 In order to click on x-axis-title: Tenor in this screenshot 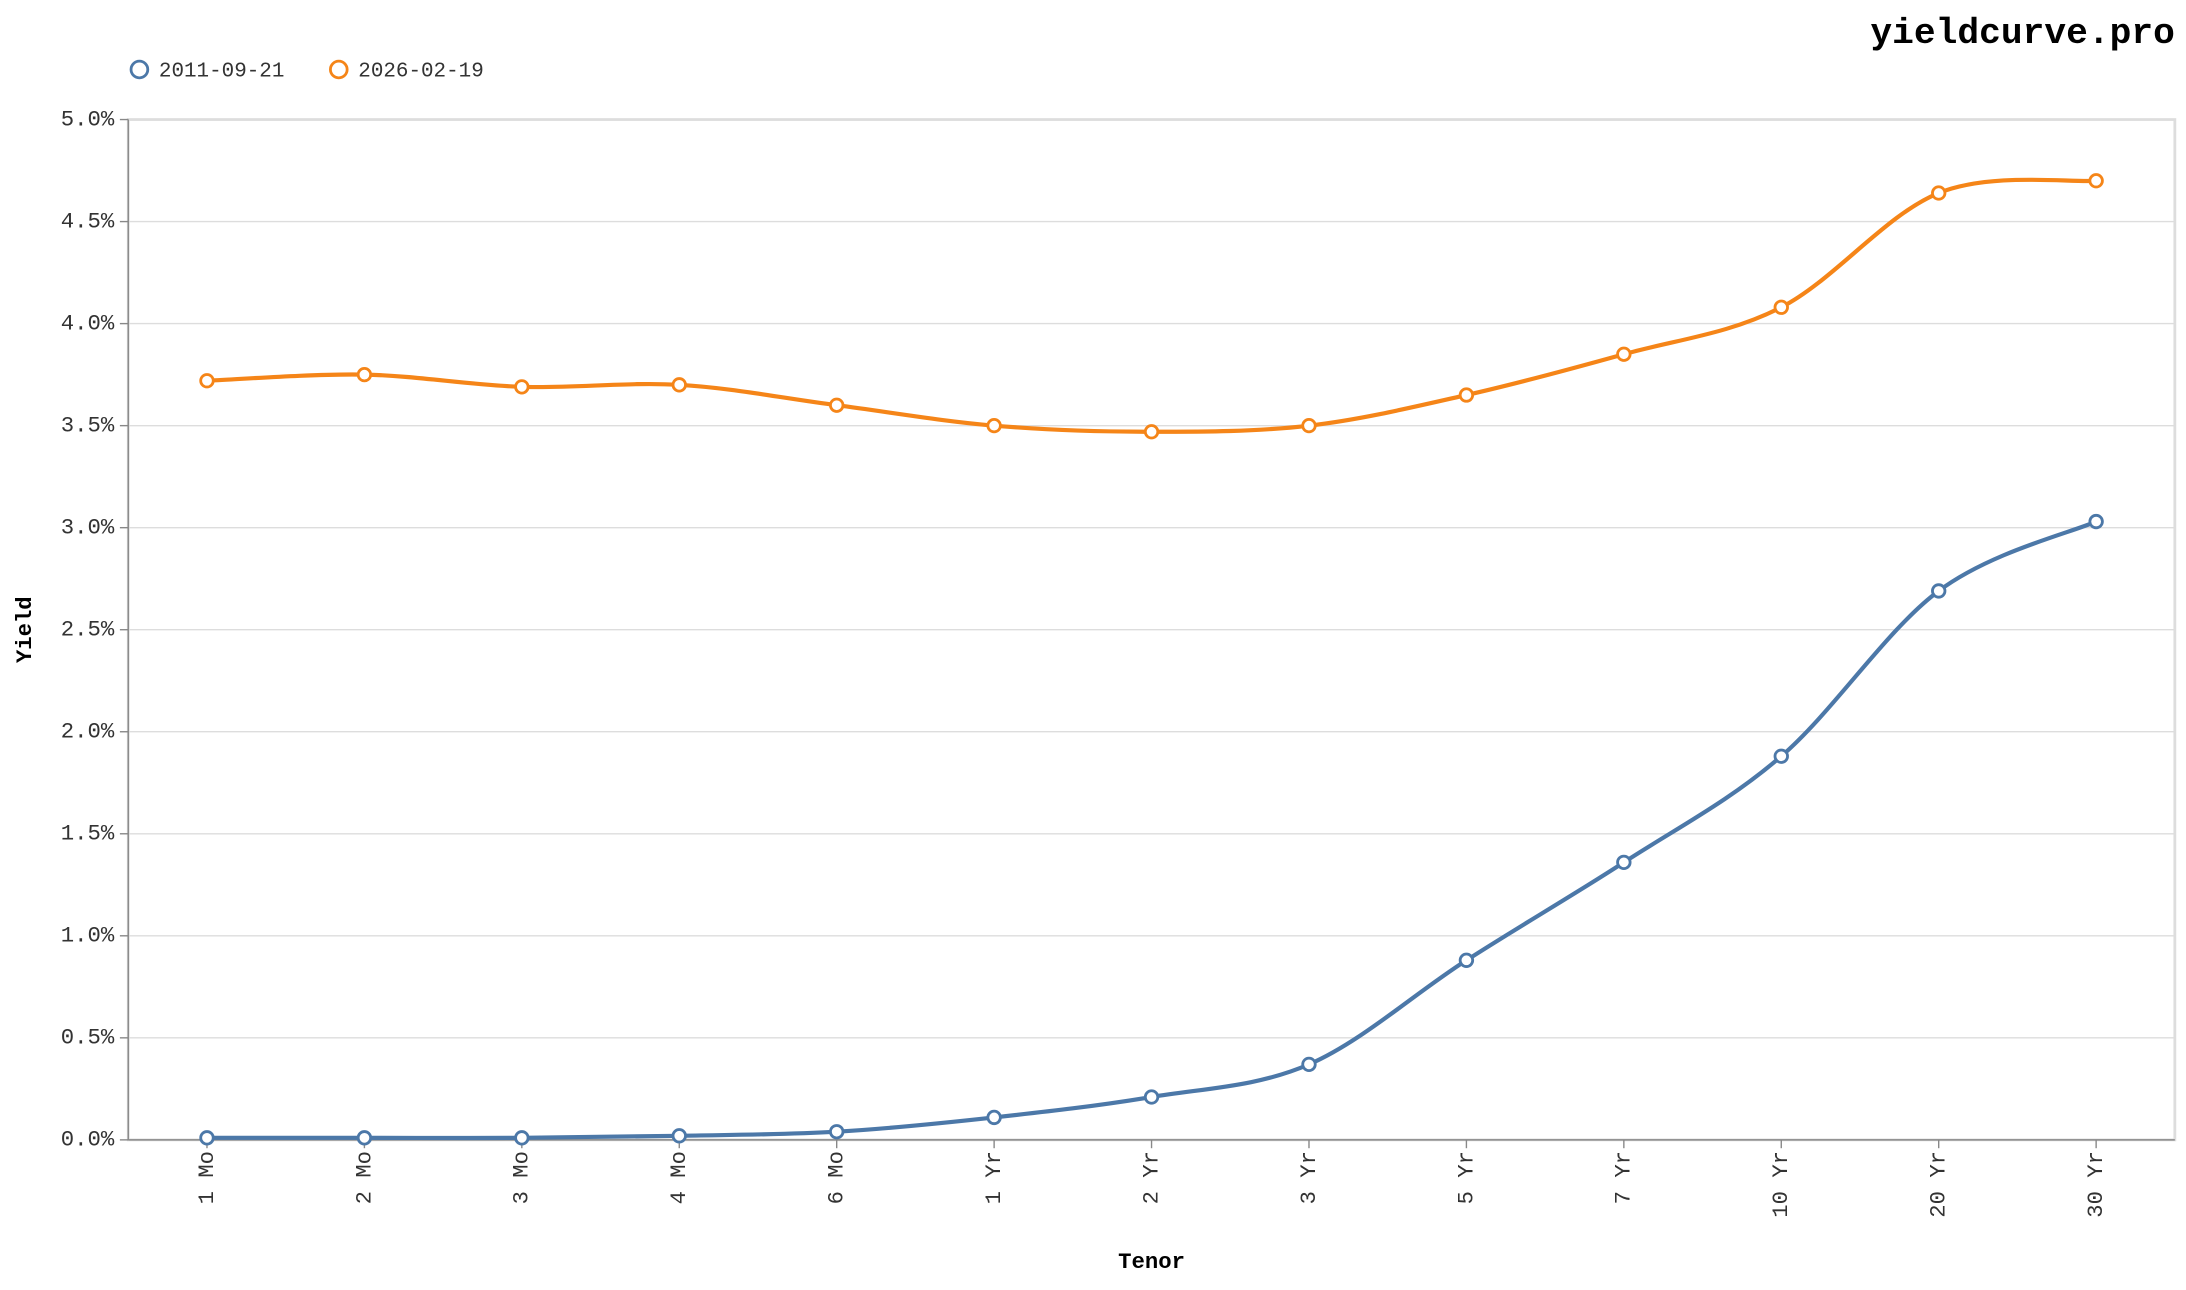, I will do `click(1151, 1262)`.